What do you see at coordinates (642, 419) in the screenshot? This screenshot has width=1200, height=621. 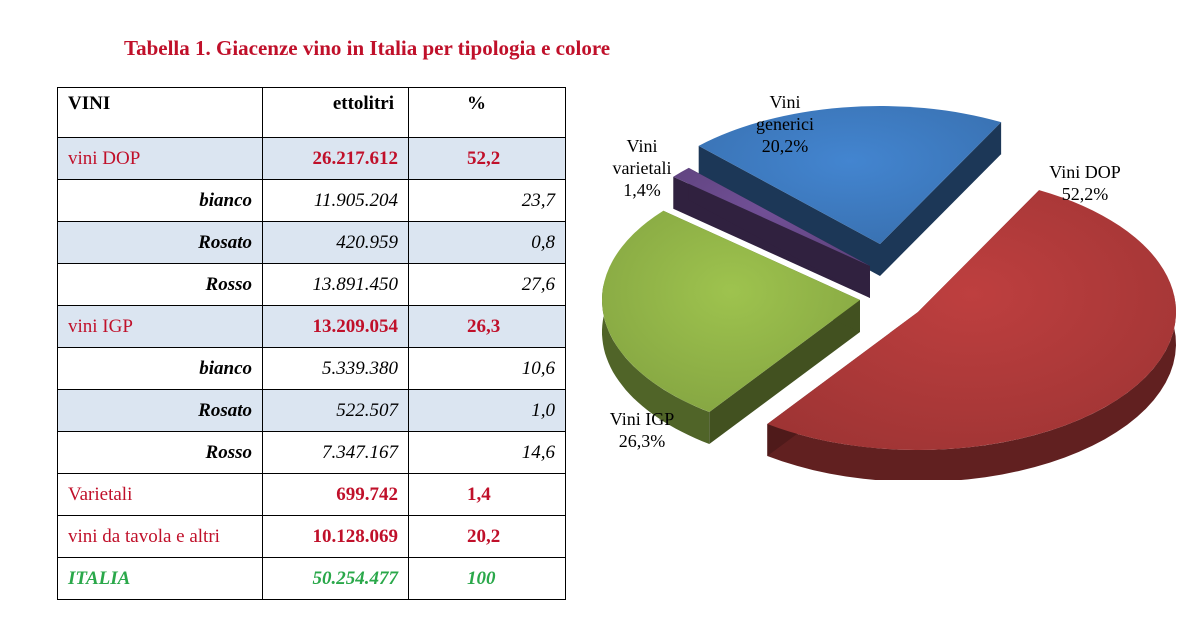 I see `pie-label-line: Vini IGP` at bounding box center [642, 419].